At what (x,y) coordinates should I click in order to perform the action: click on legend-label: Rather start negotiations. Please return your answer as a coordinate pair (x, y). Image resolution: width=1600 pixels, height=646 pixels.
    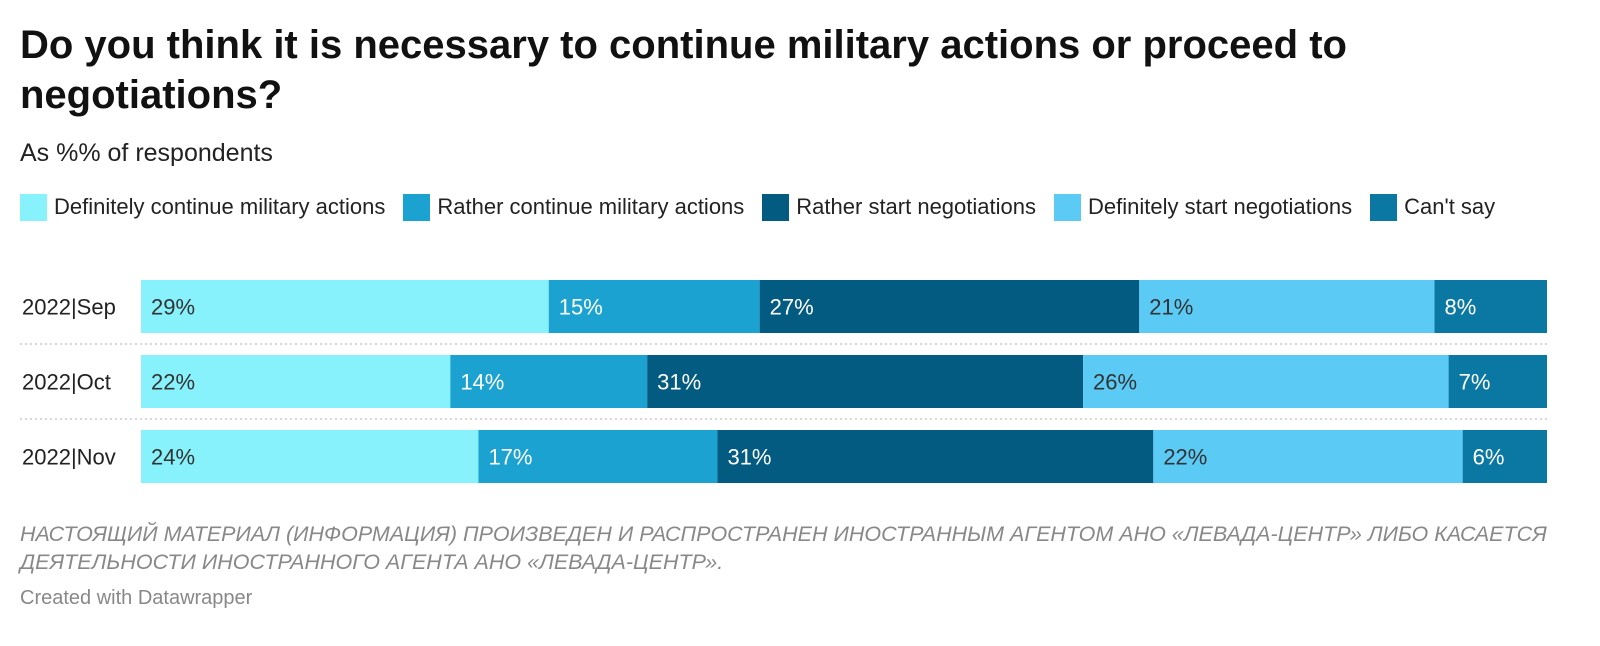
    Looking at the image, I should click on (916, 206).